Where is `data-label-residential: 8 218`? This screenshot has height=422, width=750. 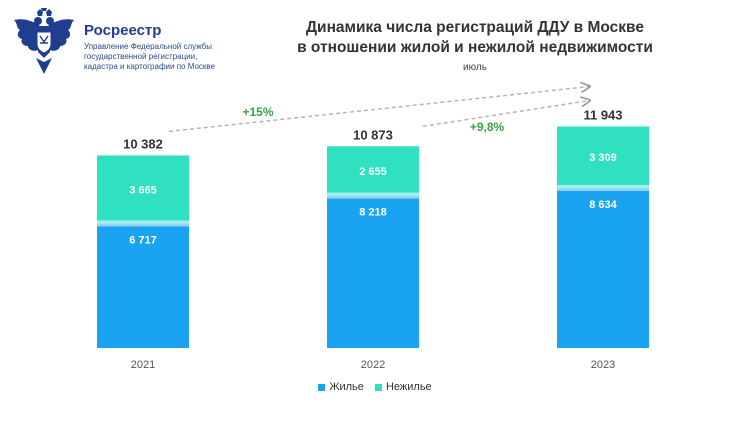 data-label-residential: 8 218 is located at coordinates (373, 213).